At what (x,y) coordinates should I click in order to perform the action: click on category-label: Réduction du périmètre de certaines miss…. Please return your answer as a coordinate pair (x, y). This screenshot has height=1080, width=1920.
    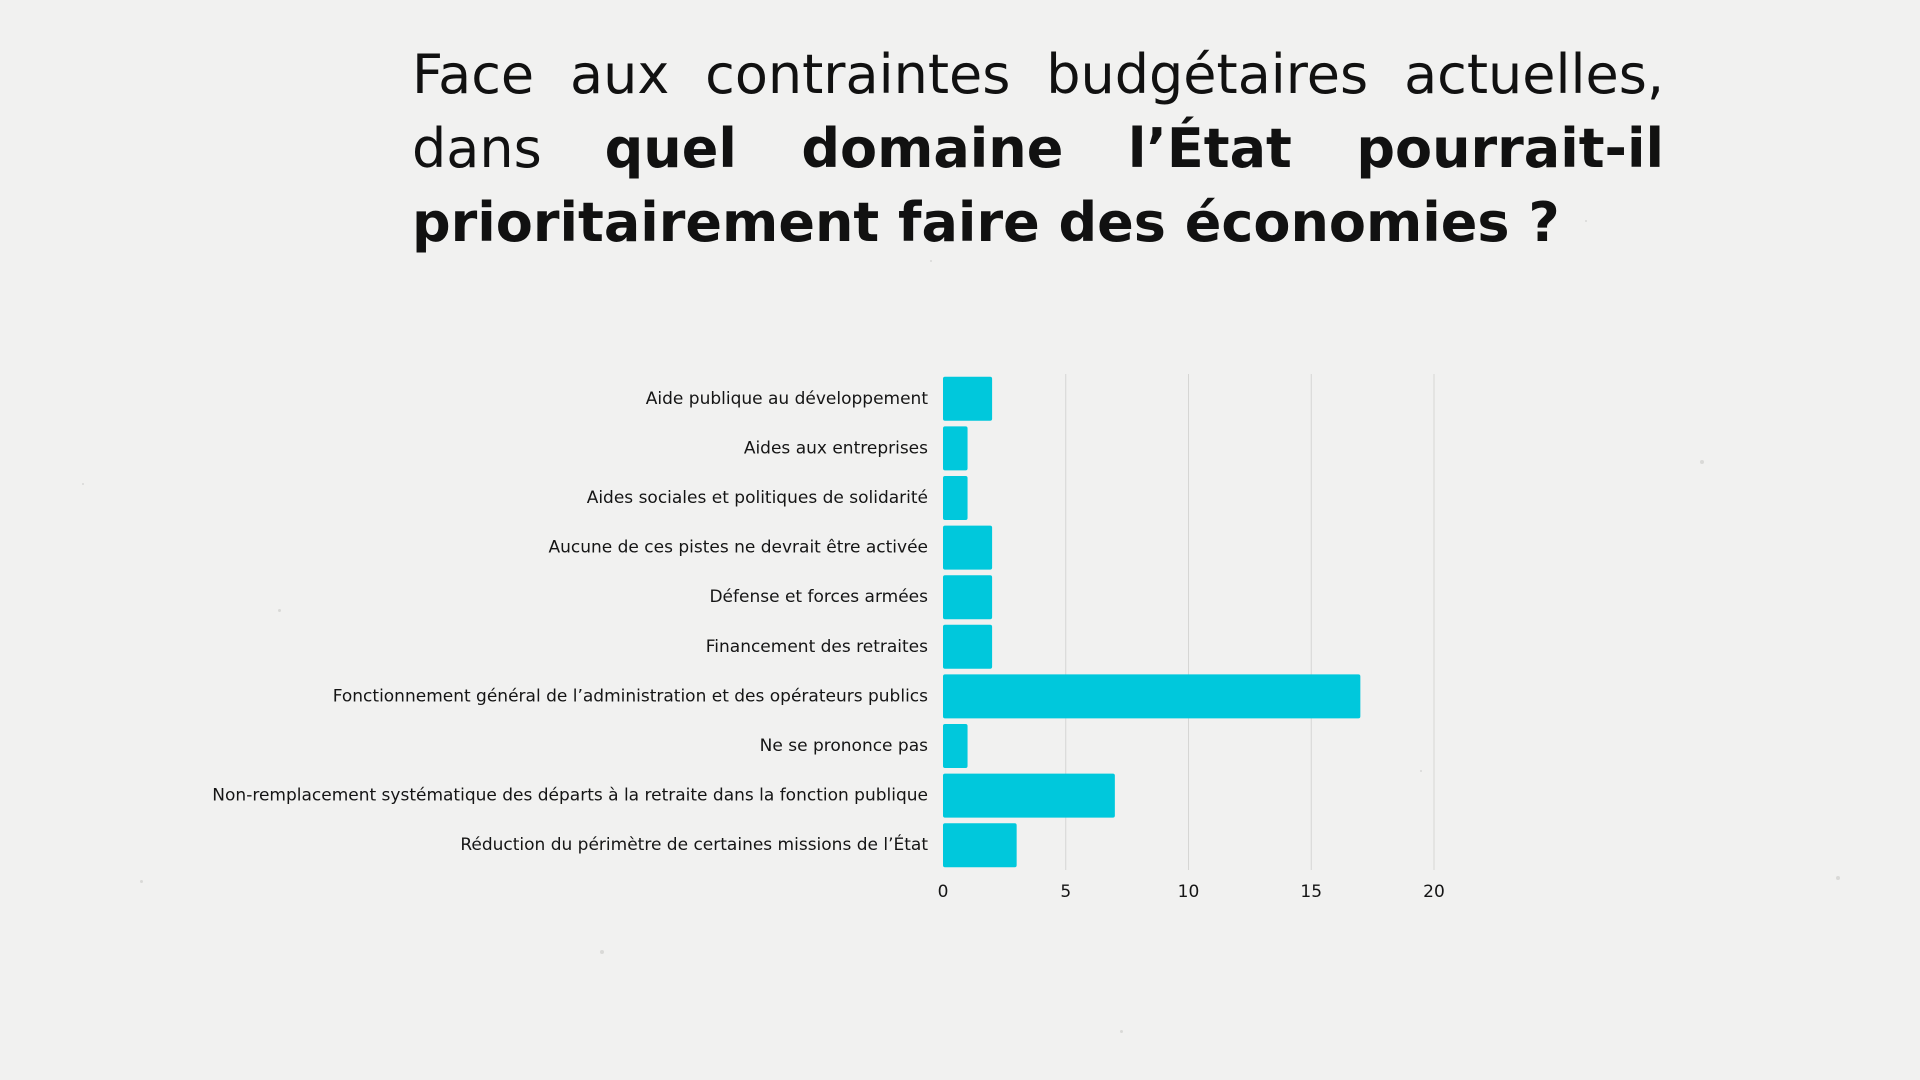
    Looking at the image, I should click on (694, 844).